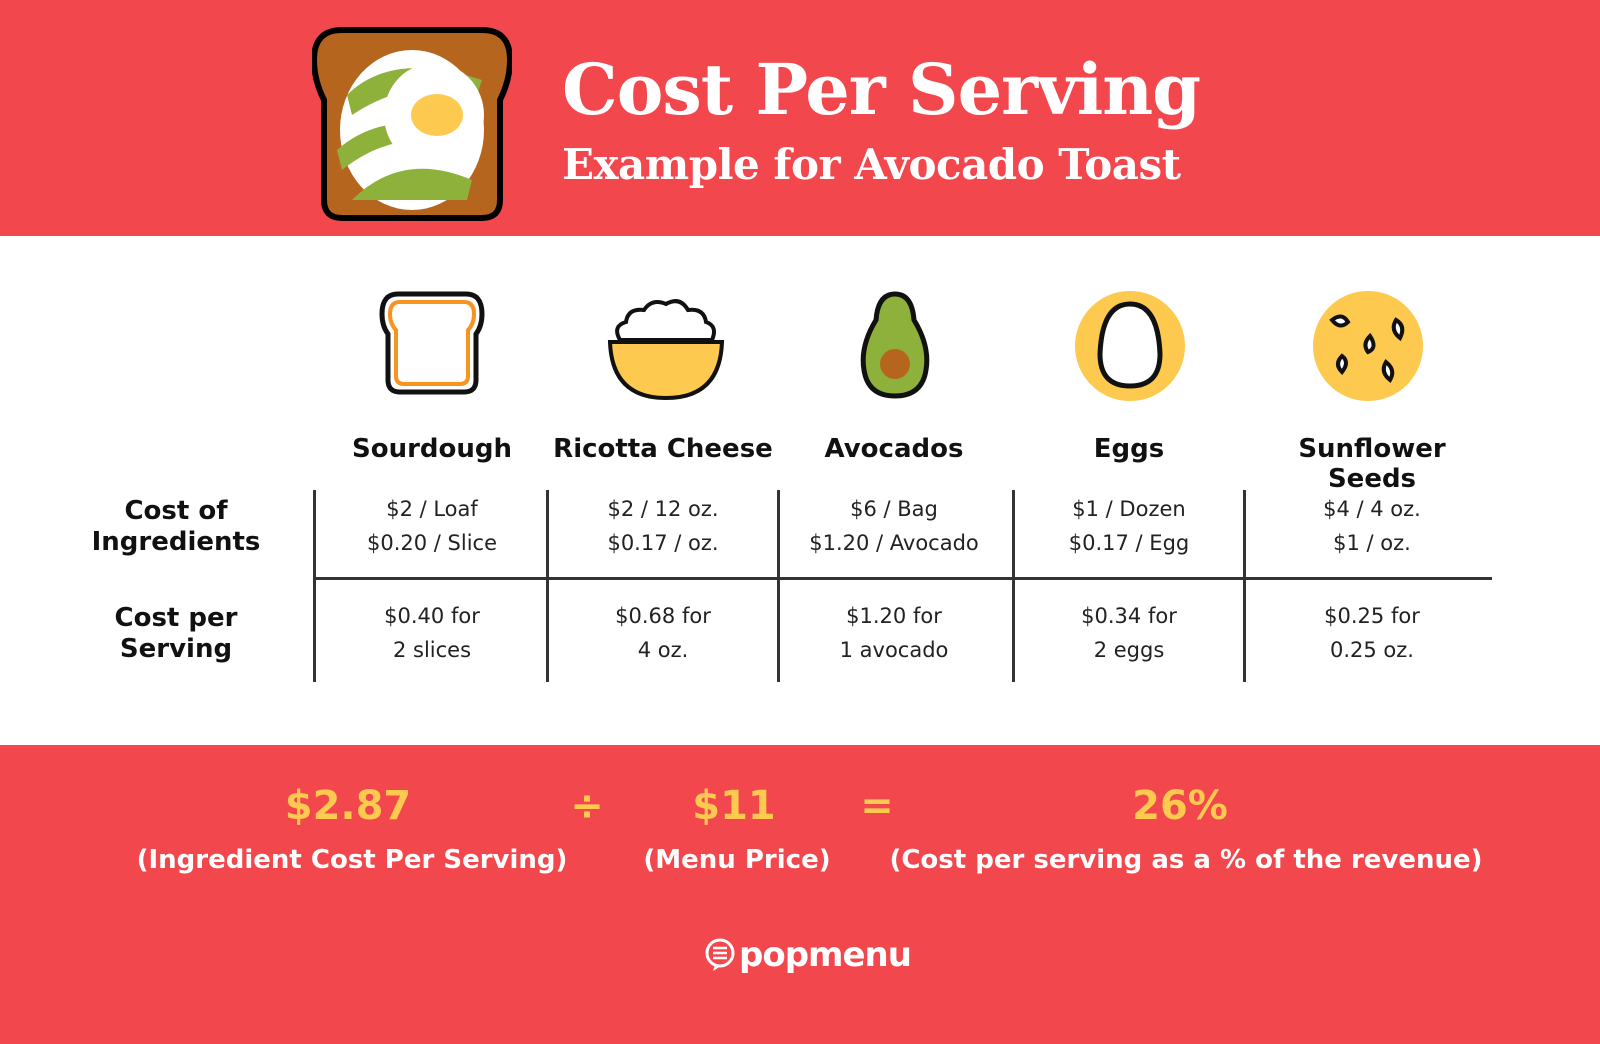 This screenshot has height=1044, width=1600. What do you see at coordinates (720, 954) in the screenshot?
I see `popmenu-logo-icon` at bounding box center [720, 954].